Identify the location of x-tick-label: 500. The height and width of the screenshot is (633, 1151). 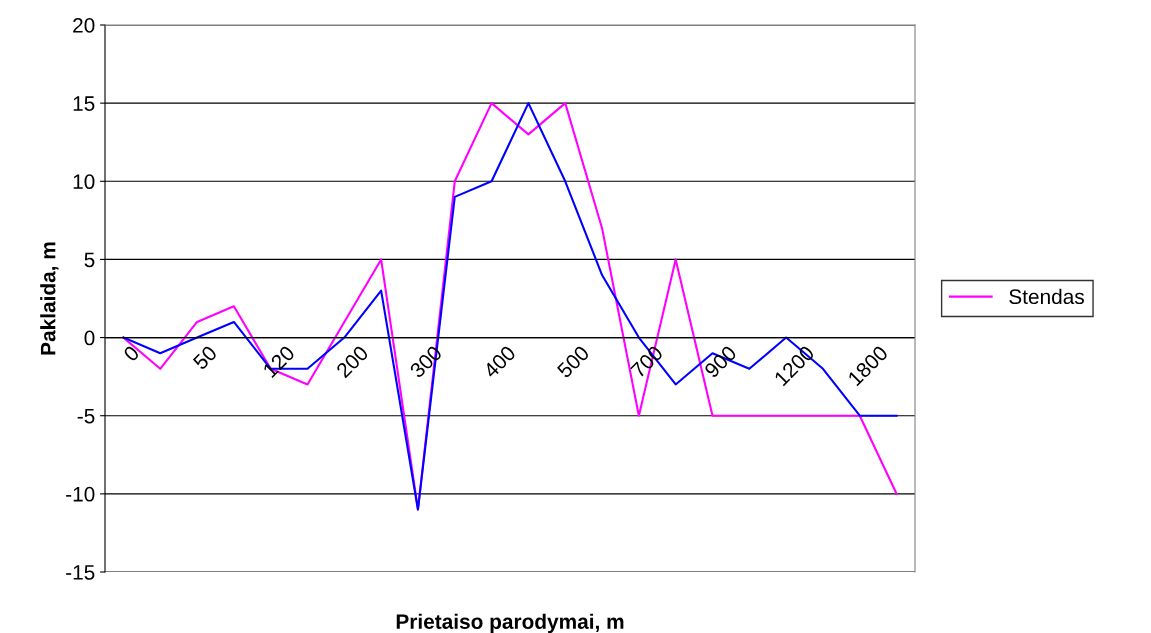
(573, 361).